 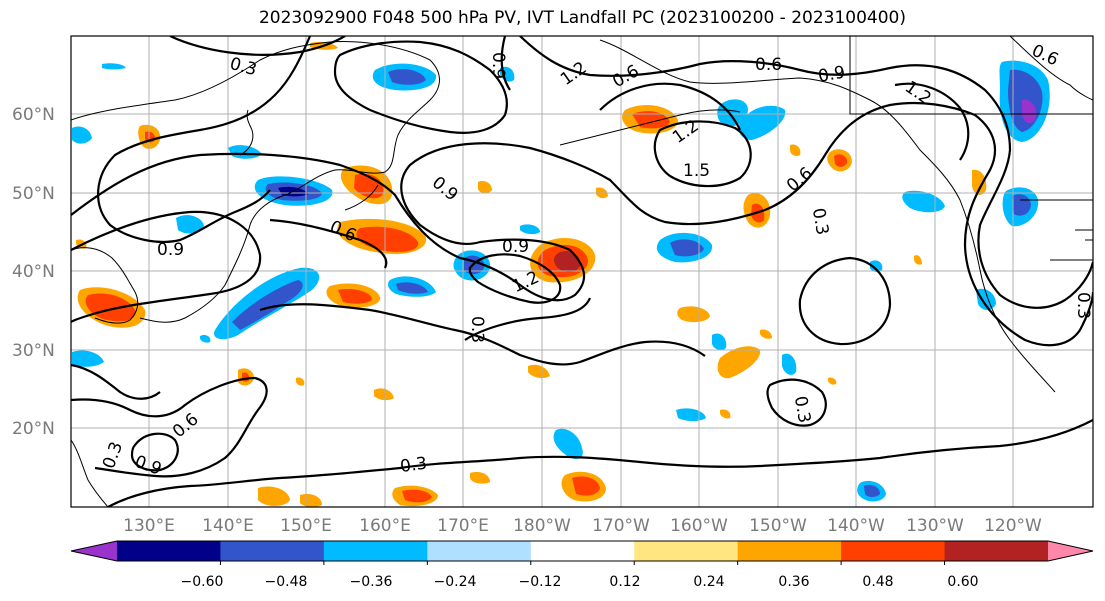 I want to click on colorbar-tick-label: 0.12, so click(x=624, y=582).